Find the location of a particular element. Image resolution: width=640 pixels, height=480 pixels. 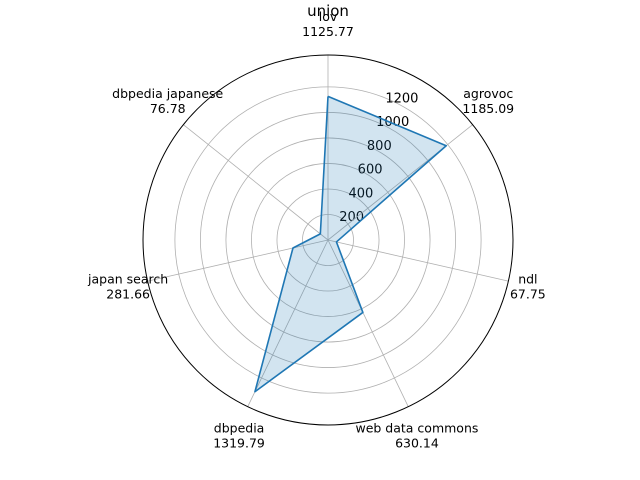

axis-value-label: 1125.77 is located at coordinates (328, 31).